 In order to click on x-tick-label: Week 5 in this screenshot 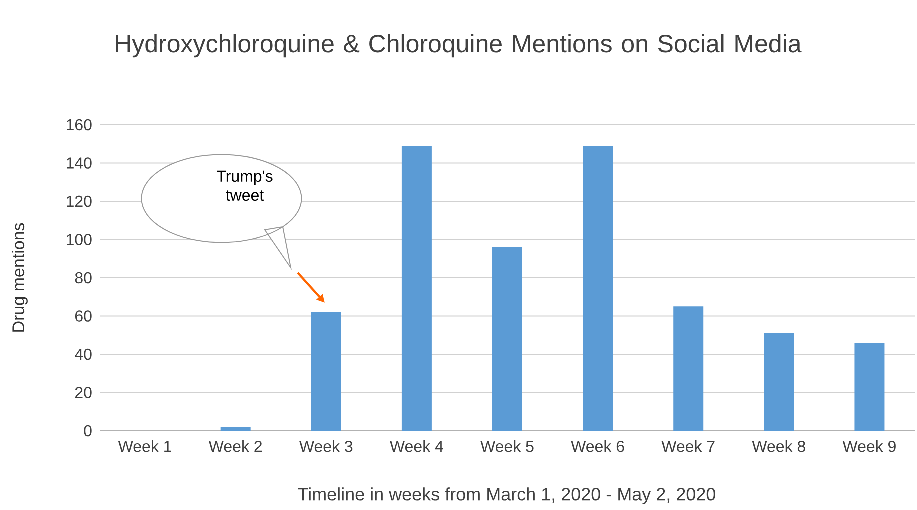, I will do `click(507, 446)`.